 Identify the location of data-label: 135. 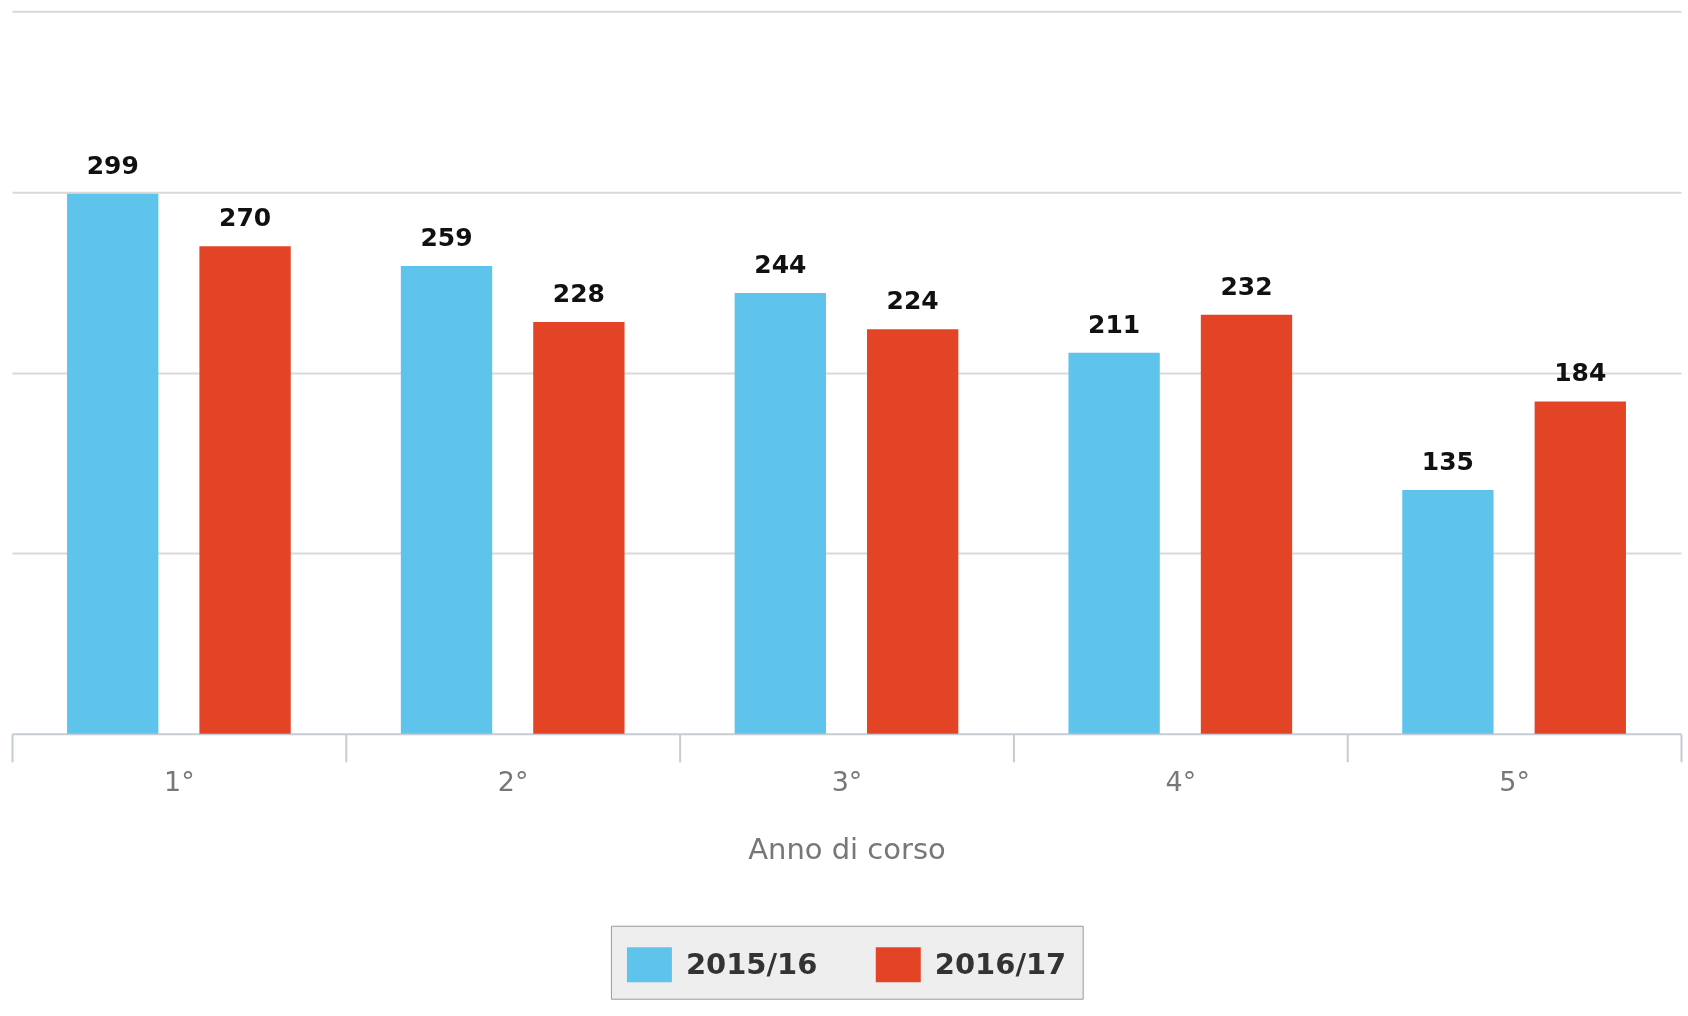
(1447, 462).